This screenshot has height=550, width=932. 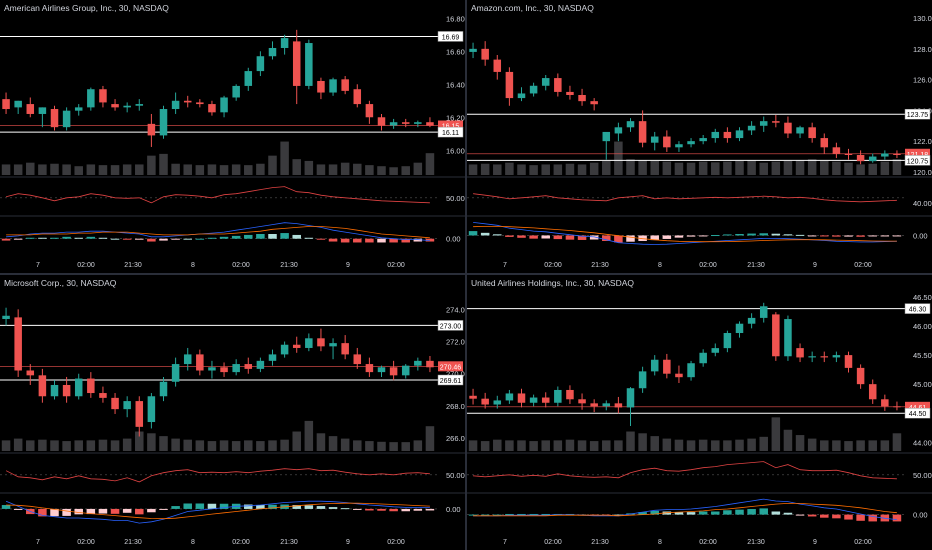 I want to click on panel-divider-horizontal, so click(x=466, y=274).